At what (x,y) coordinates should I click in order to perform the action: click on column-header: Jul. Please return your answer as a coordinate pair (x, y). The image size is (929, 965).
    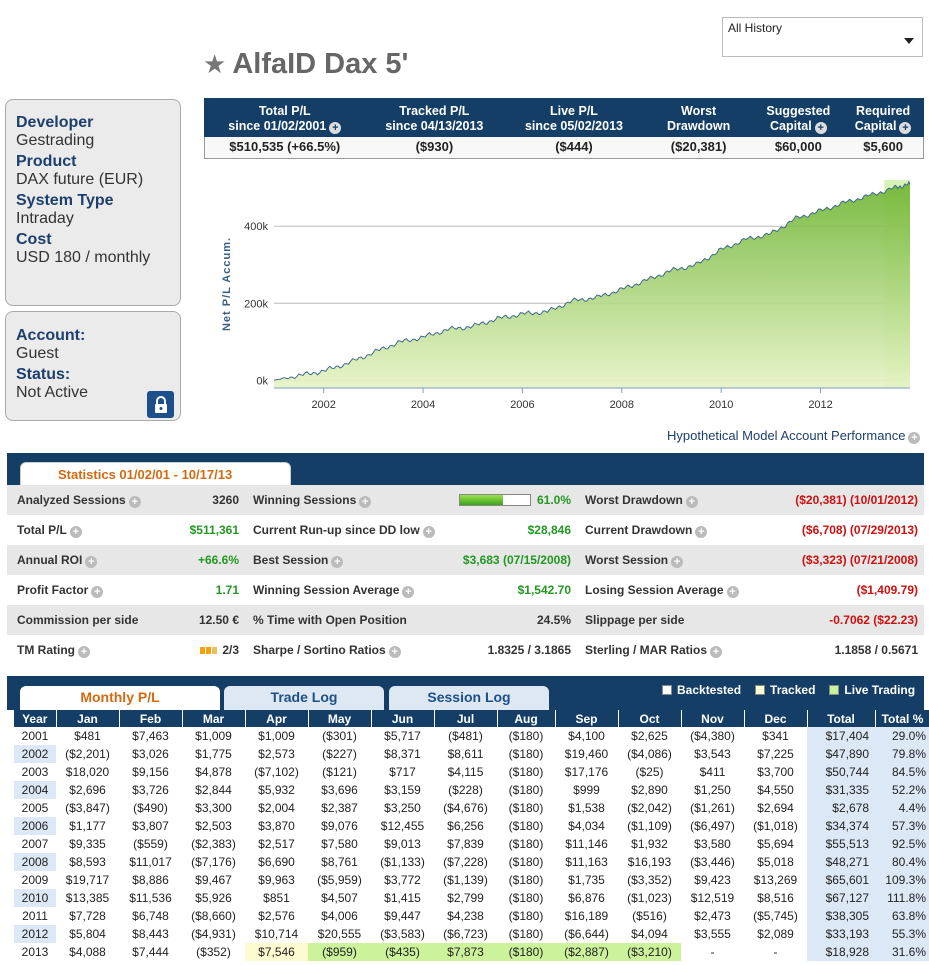
    Looking at the image, I should click on (466, 718).